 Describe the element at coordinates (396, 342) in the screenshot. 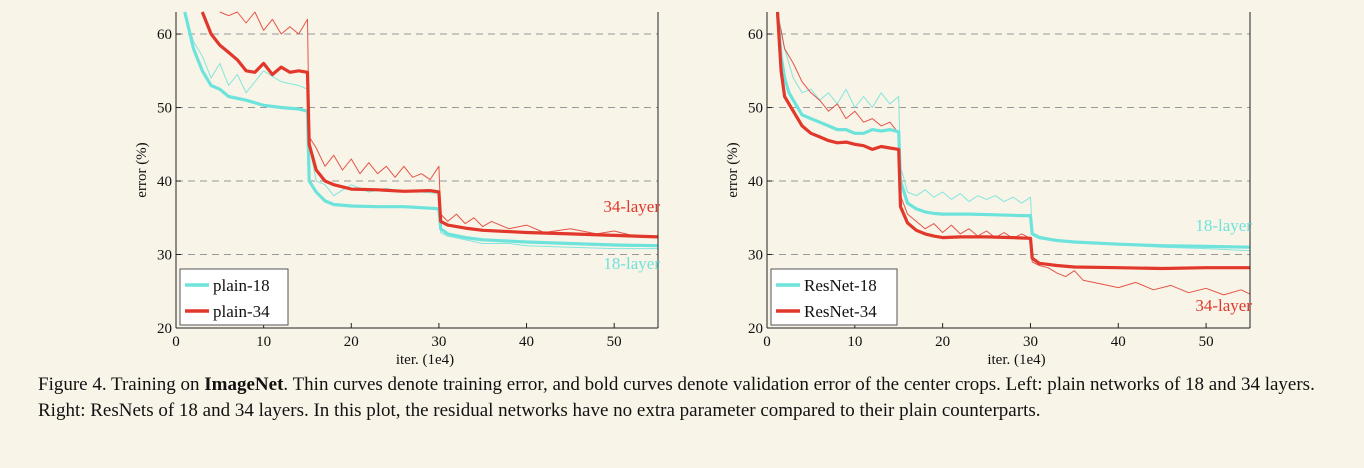

I see `left-x-tick-labels: 0 10 20 30 40 50` at that location.